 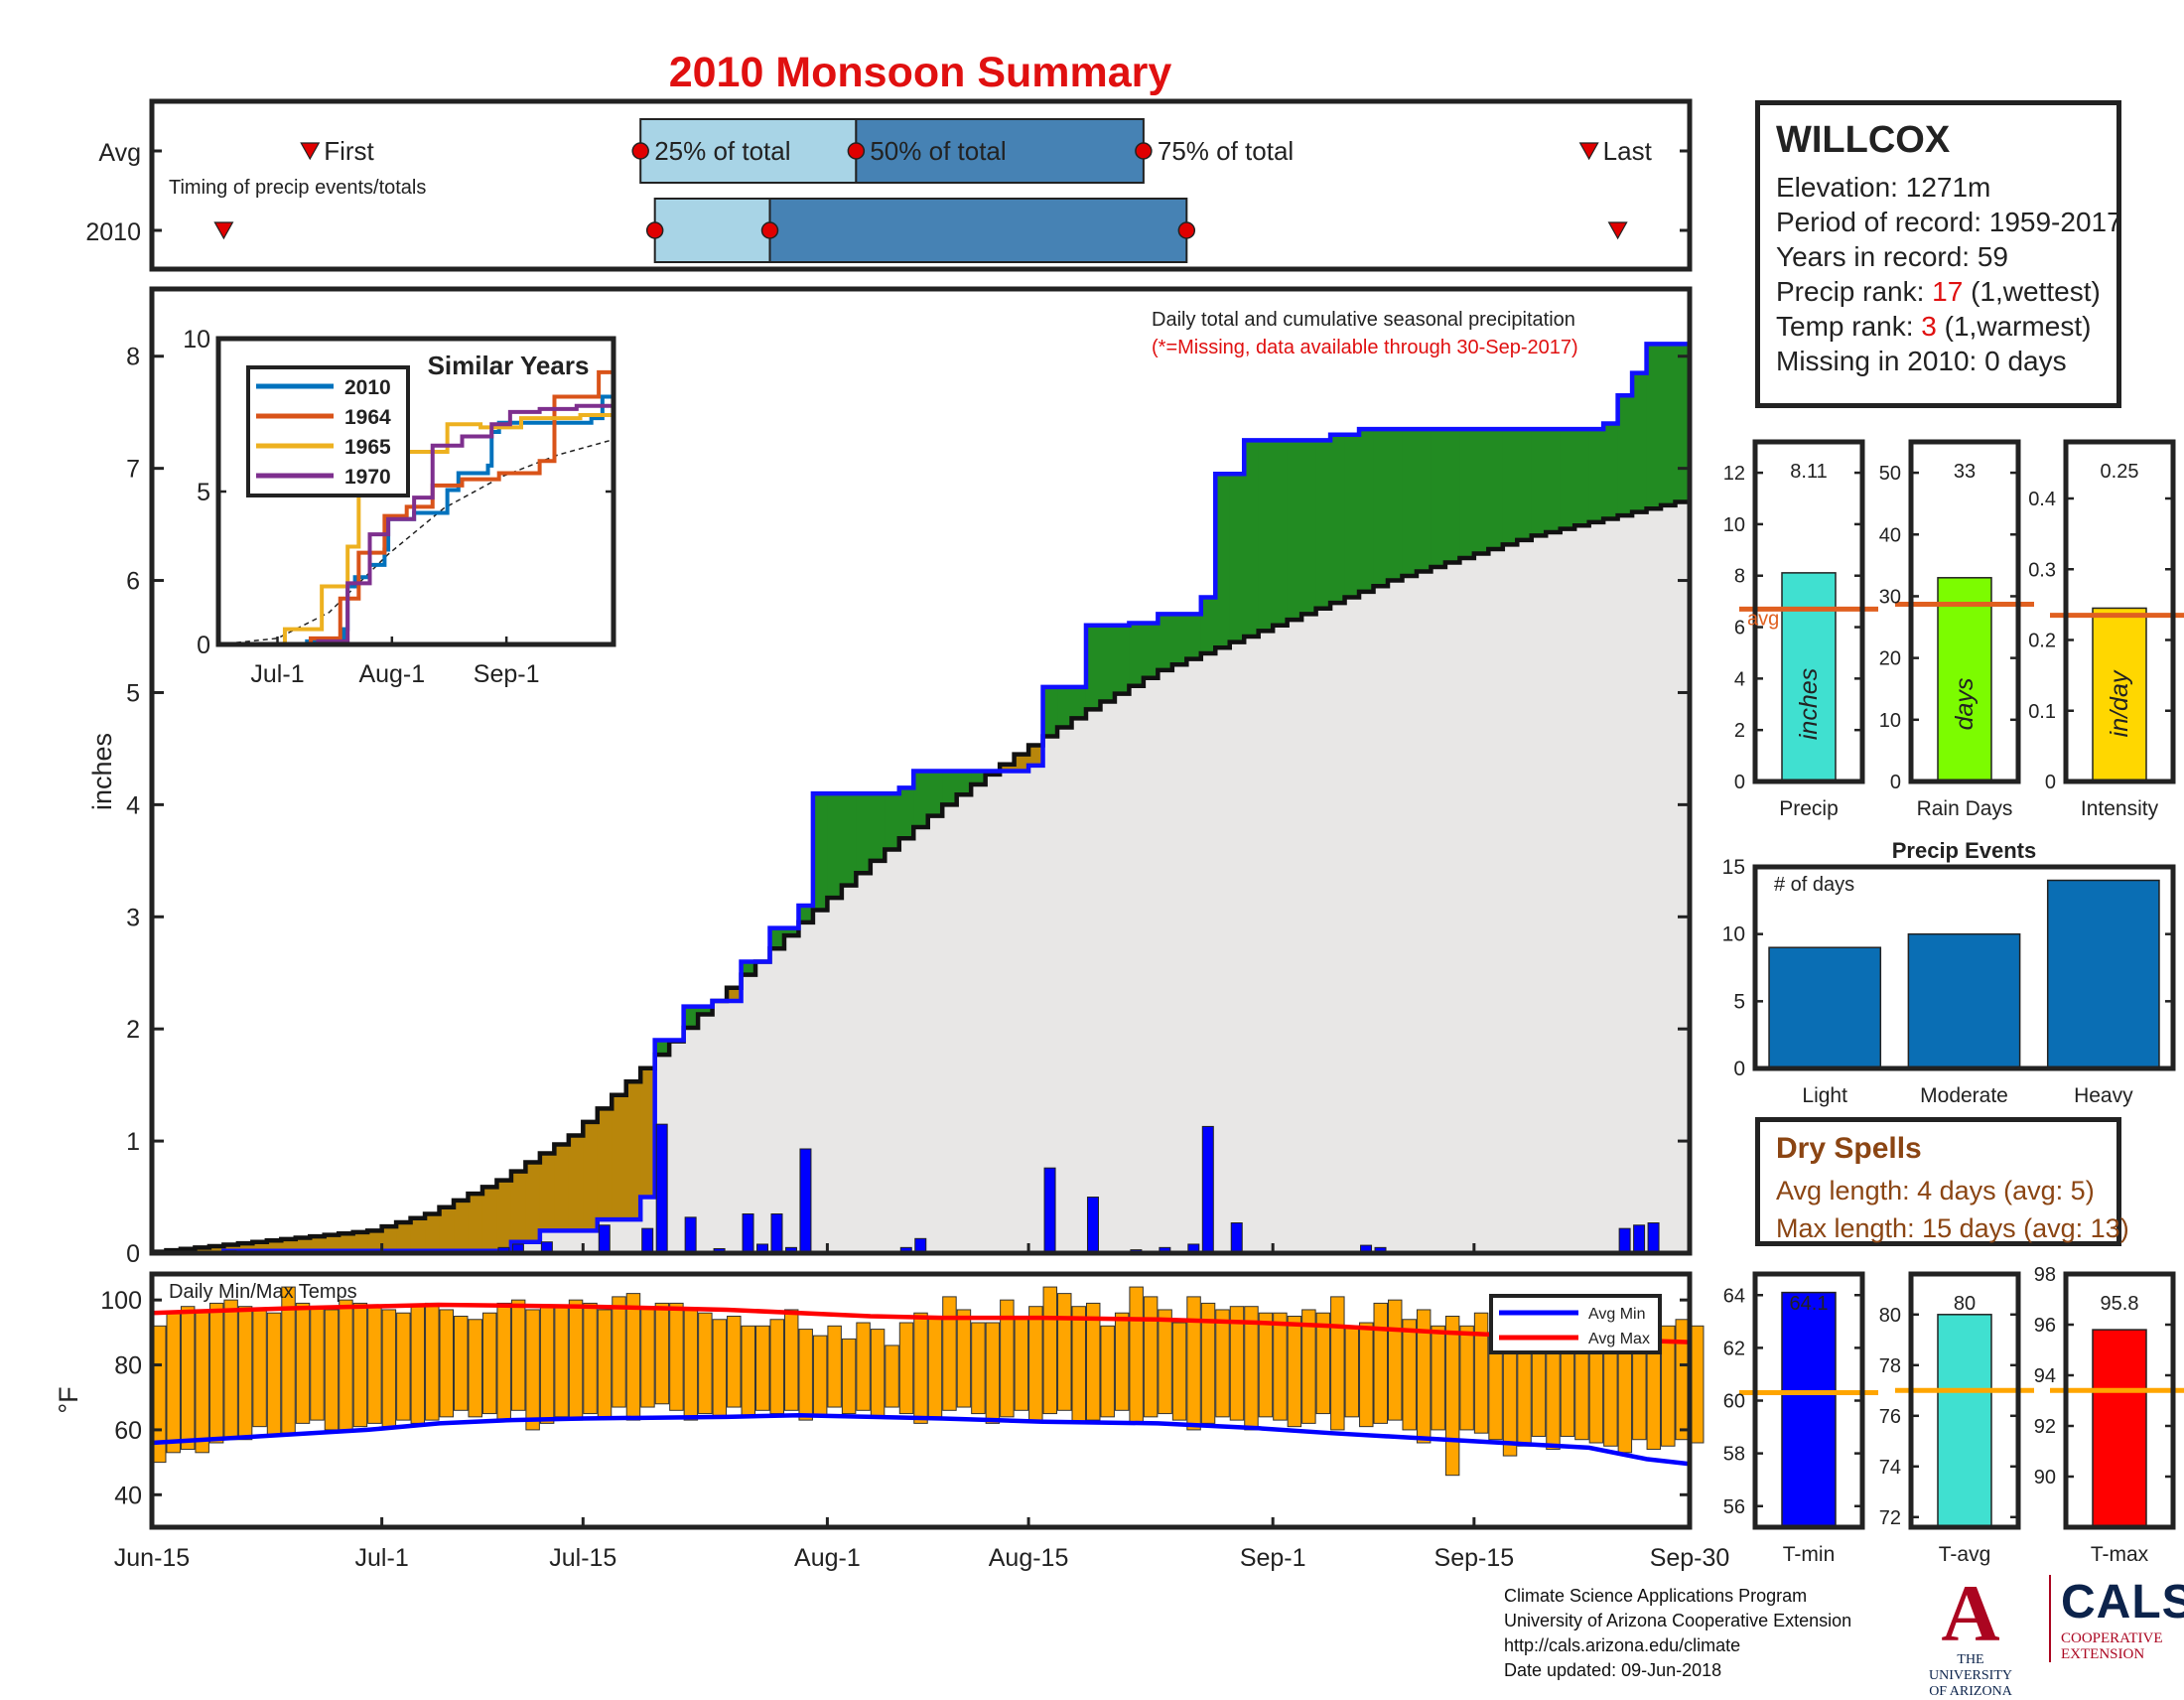 I want to click on event-bar-moderate, so click(x=1964, y=1001).